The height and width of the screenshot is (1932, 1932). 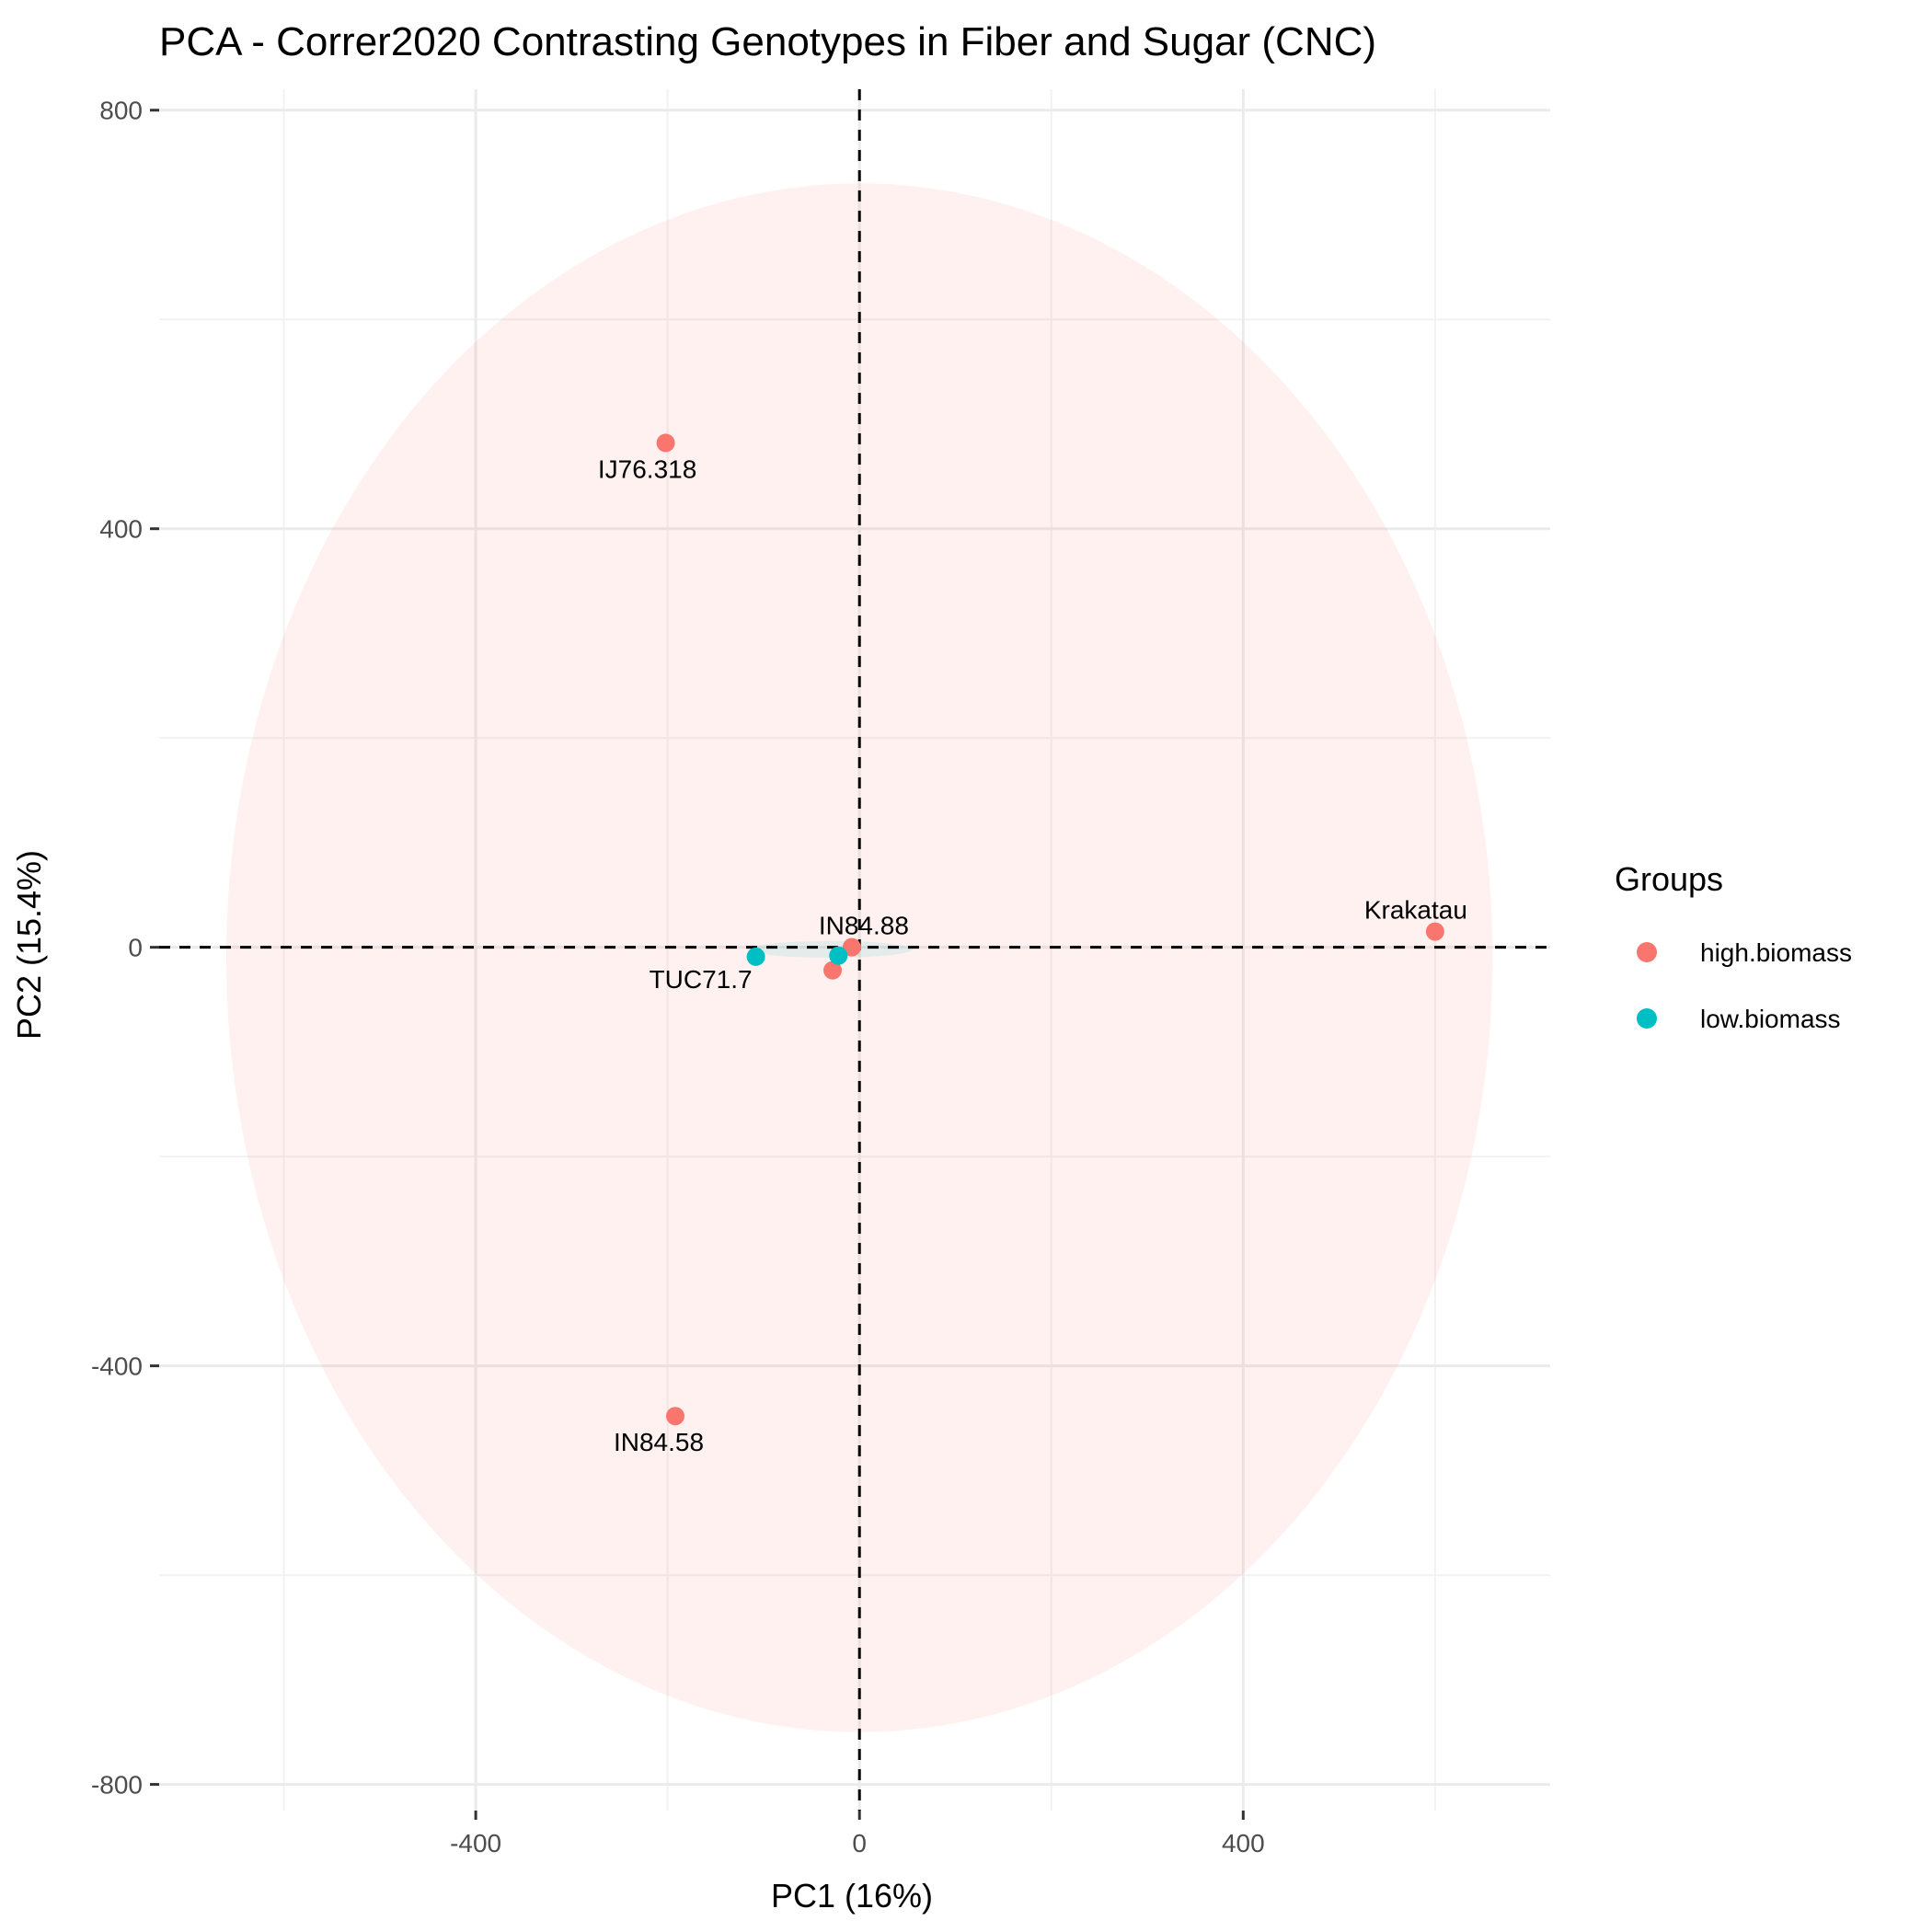 What do you see at coordinates (1243, 1843) in the screenshot?
I see `x-tick-label: 400` at bounding box center [1243, 1843].